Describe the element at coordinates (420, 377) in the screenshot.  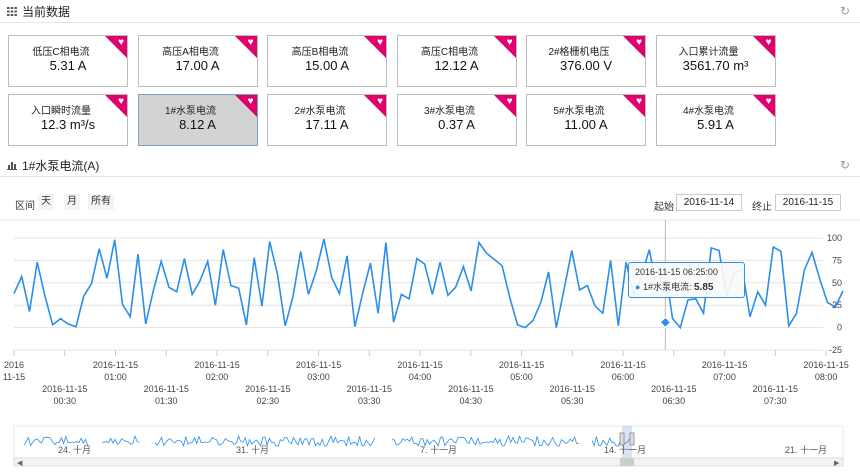
I see `x-tick-label: 04:00` at that location.